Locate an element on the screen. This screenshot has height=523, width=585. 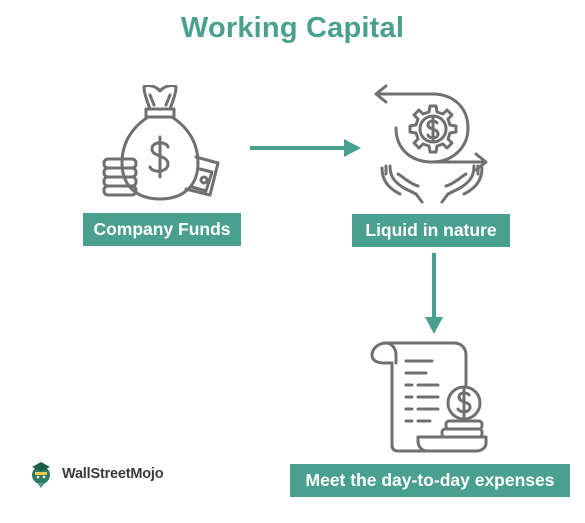
flow-arrow-right is located at coordinates (305, 148).